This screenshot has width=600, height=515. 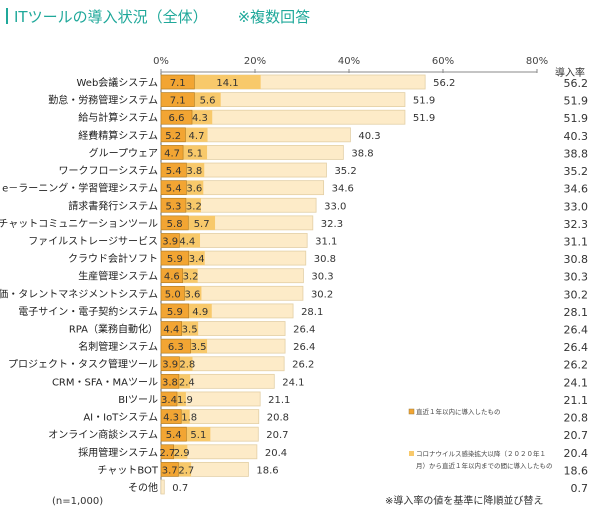 I want to click on rate-value: 40.3, so click(x=576, y=136).